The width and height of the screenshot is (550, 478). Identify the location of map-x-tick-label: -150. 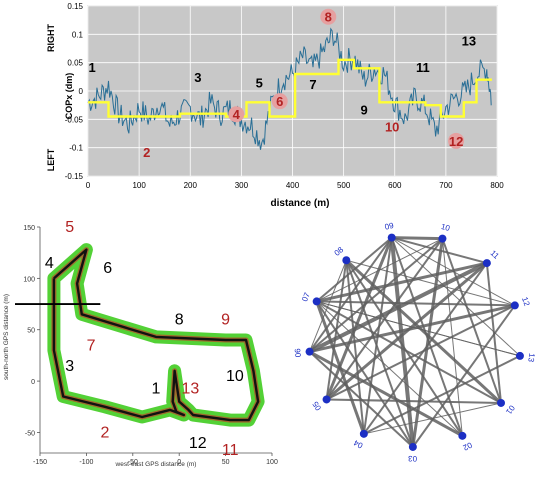
(40, 462).